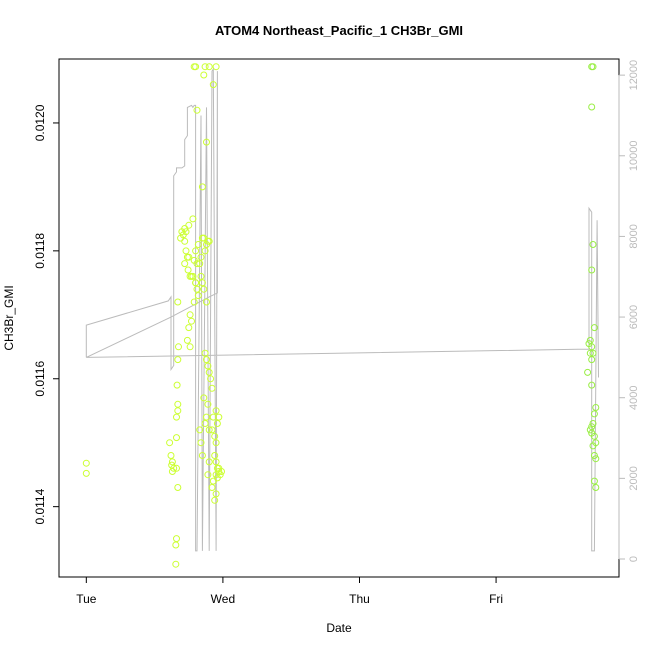  Describe the element at coordinates (339, 628) in the screenshot. I see `x-axis-label: Date` at that location.